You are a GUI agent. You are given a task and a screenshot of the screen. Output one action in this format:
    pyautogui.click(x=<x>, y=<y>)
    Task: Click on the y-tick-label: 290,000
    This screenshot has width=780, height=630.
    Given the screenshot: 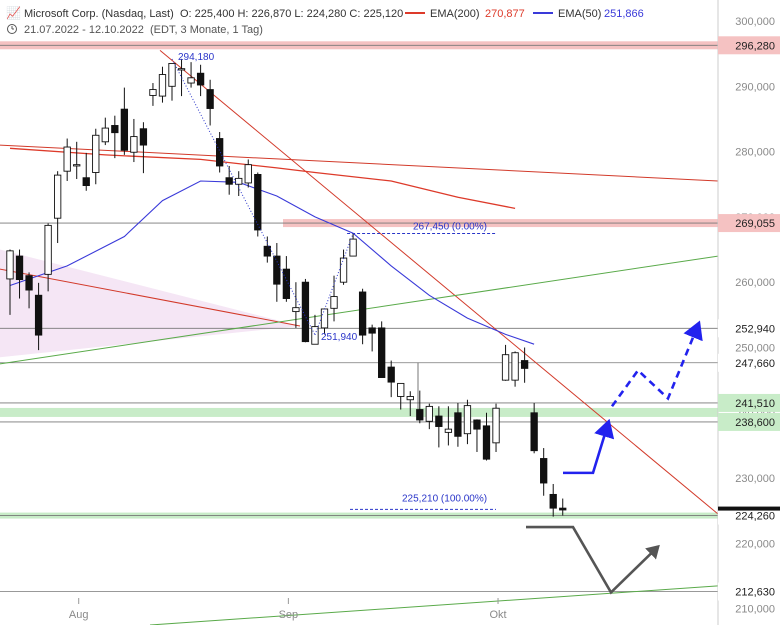 What is the action you would take?
    pyautogui.click(x=755, y=87)
    